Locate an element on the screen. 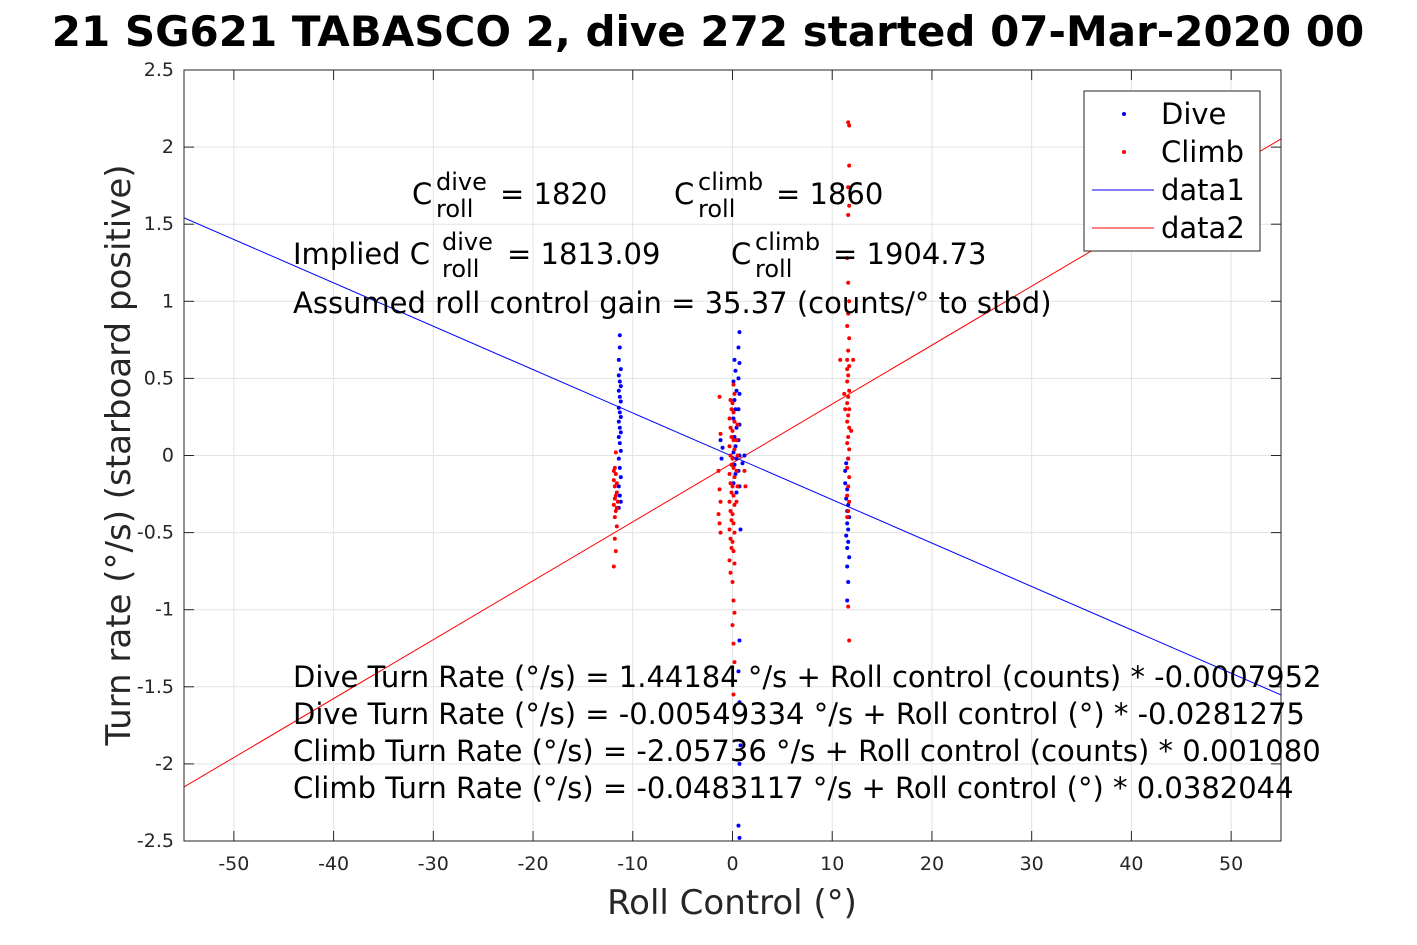 Image resolution: width=1417 pixels, height=945 pixels. y-tick-label: 1 is located at coordinates (168, 301).